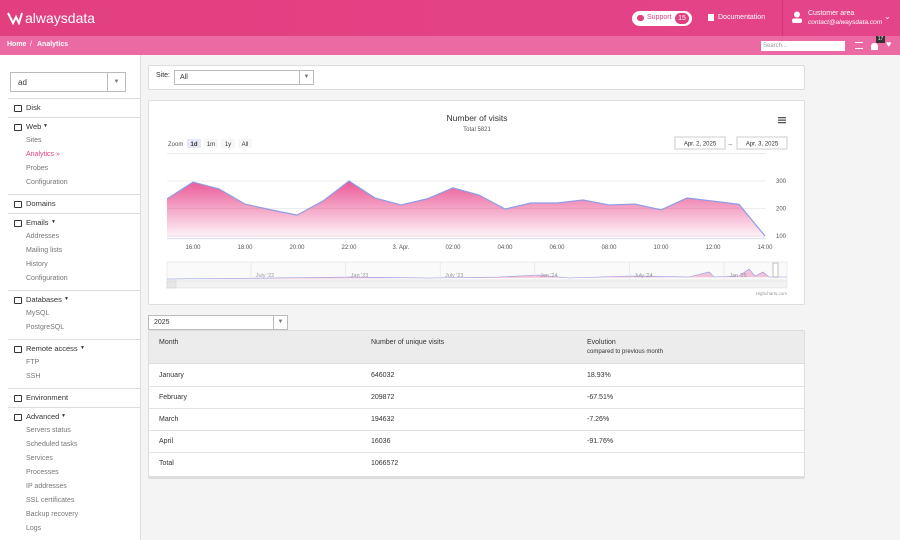 The height and width of the screenshot is (540, 900). Describe the element at coordinates (782, 18) in the screenshot. I see `divider` at that location.